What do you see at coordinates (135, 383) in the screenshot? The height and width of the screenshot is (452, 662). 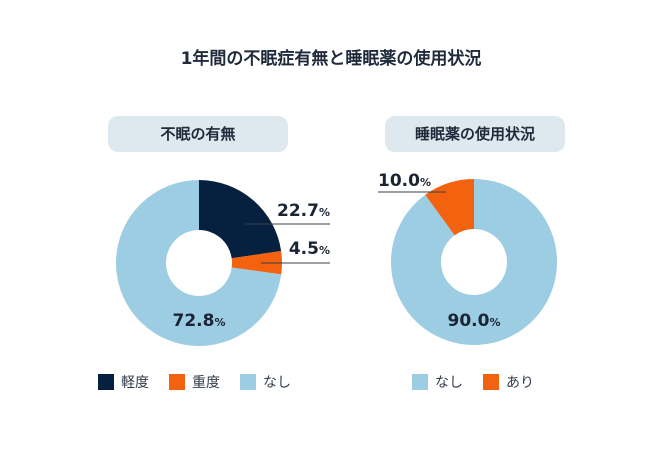 I see `legend-label-mild: 軽度` at bounding box center [135, 383].